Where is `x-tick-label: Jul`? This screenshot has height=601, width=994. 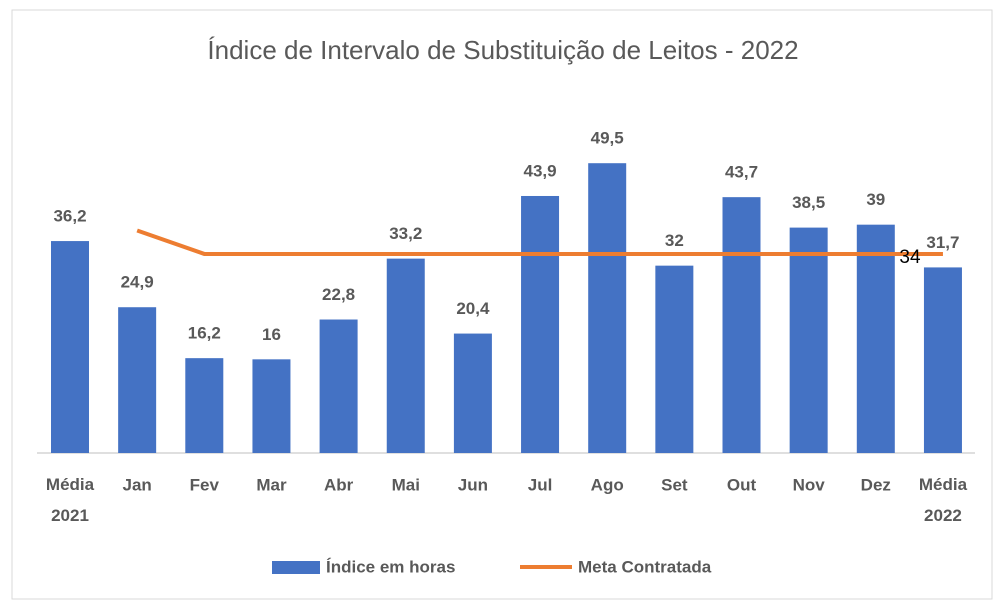
x-tick-label: Jul is located at coordinates (540, 484).